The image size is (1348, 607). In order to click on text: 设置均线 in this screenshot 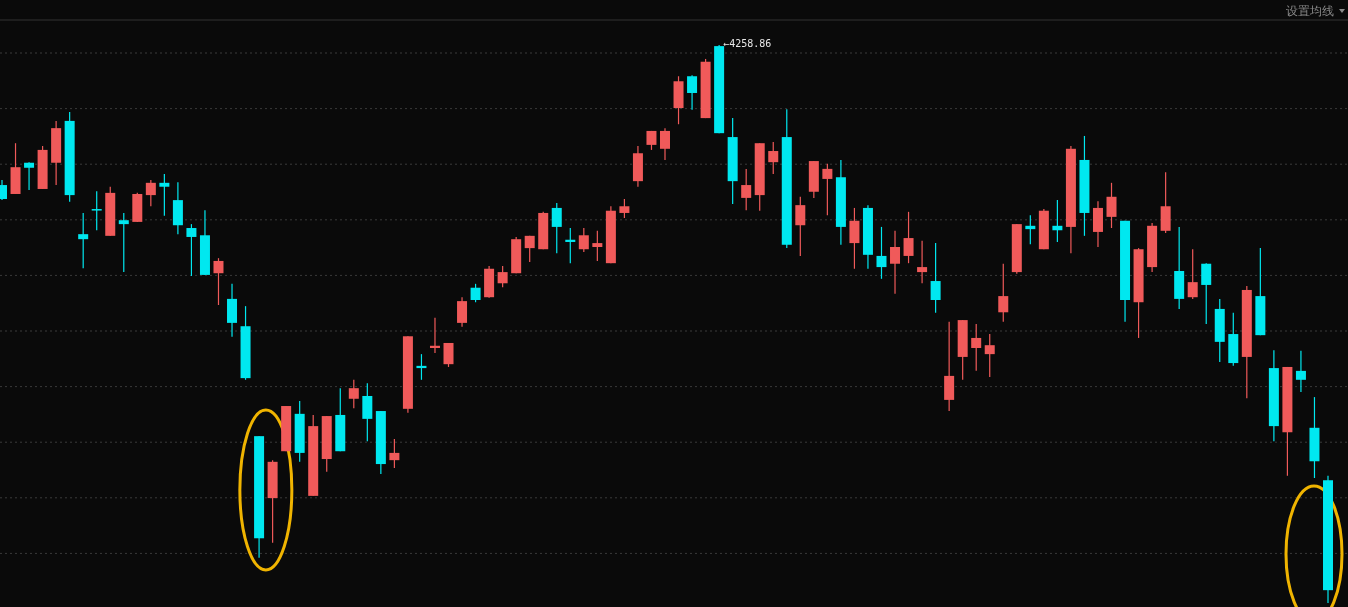, I will do `click(1310, 11)`.